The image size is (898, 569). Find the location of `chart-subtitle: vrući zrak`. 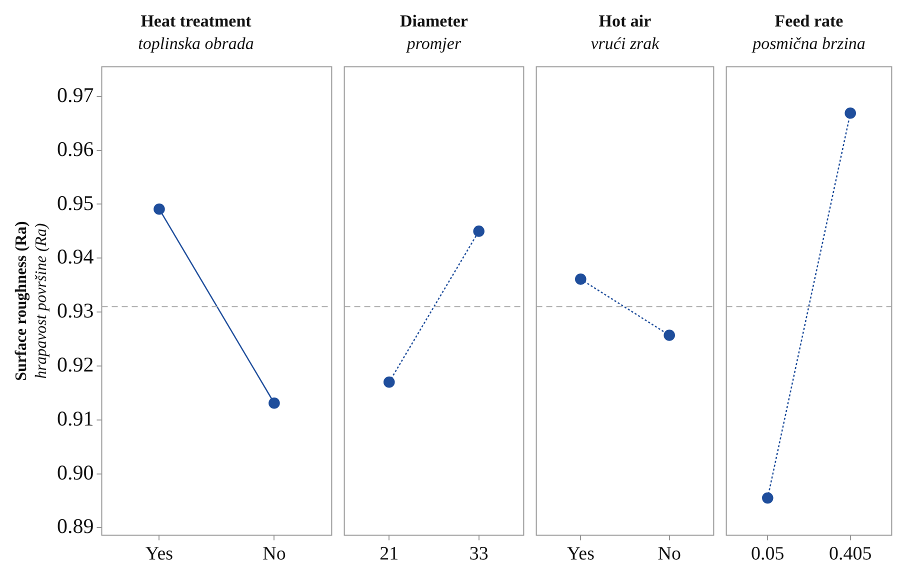

chart-subtitle: vrući zrak is located at coordinates (625, 44).